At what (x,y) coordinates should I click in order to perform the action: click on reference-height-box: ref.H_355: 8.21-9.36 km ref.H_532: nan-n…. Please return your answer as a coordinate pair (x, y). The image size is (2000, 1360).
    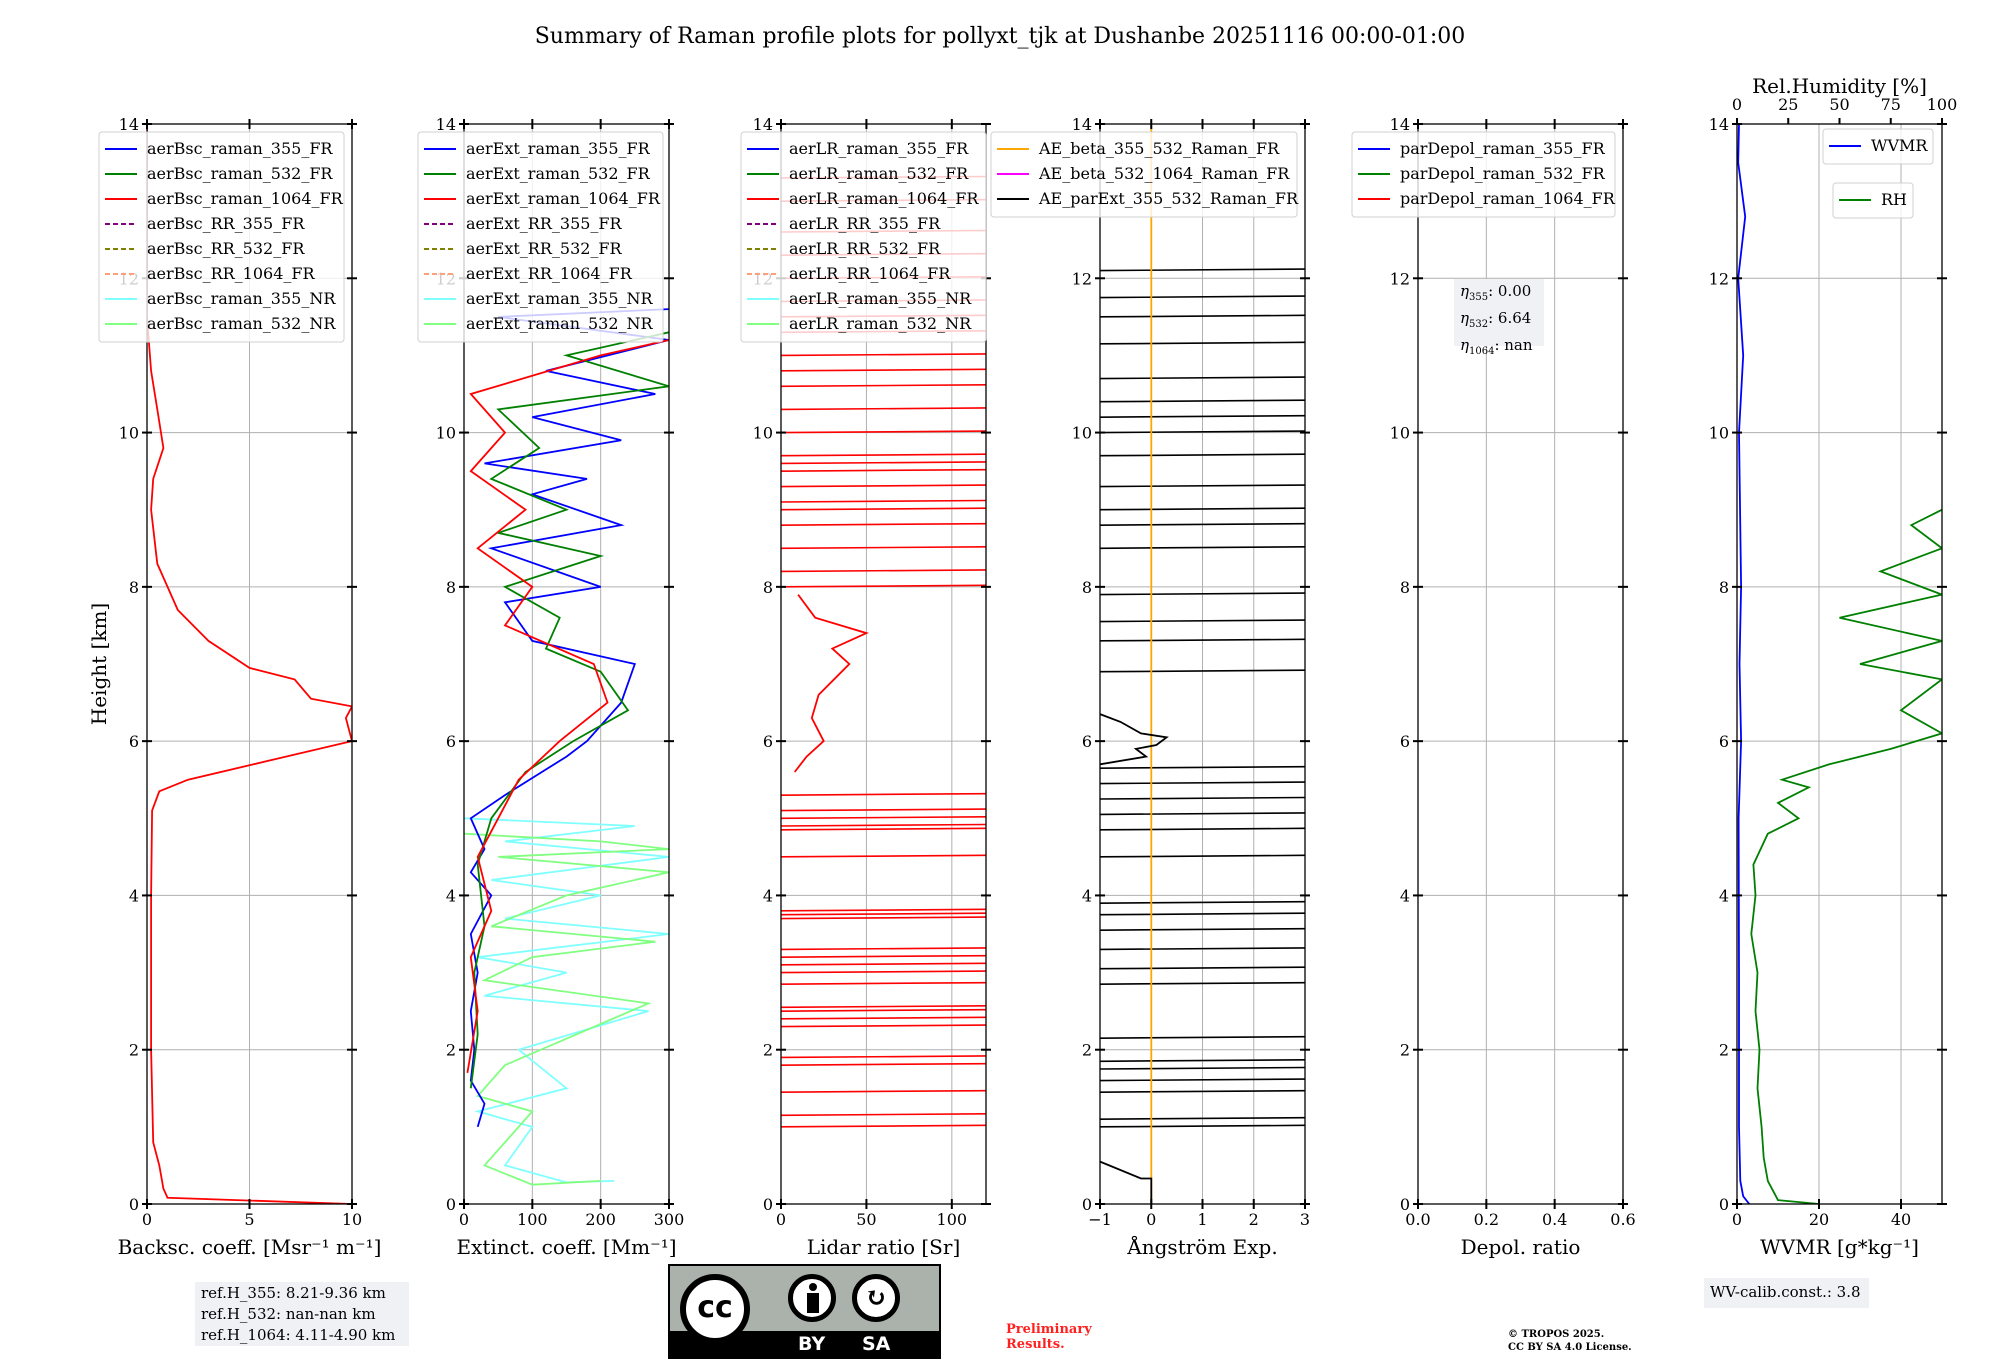
    Looking at the image, I should click on (302, 1314).